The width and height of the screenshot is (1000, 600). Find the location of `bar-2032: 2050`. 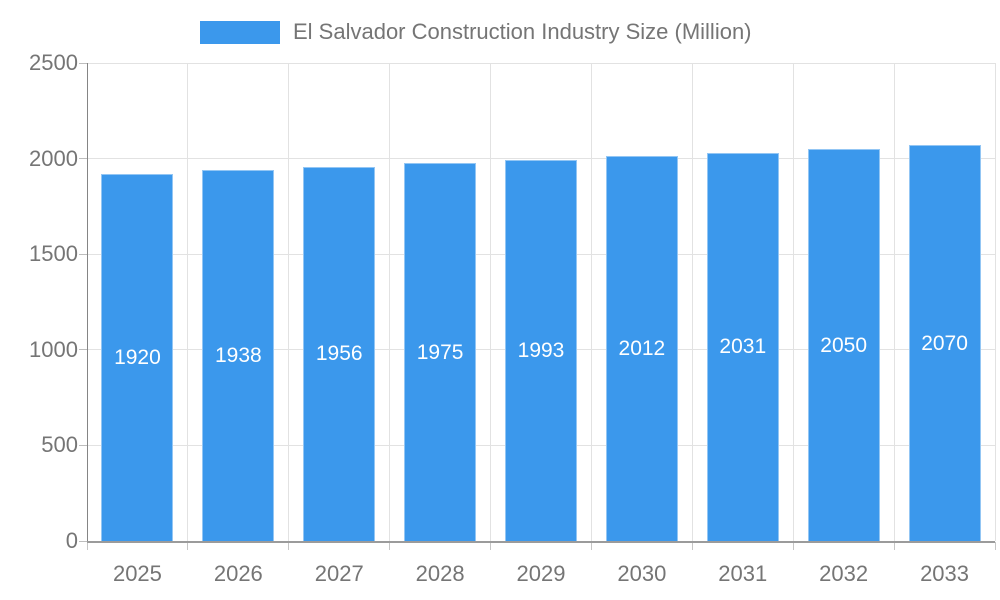

bar-2032: 2050 is located at coordinates (843, 345).